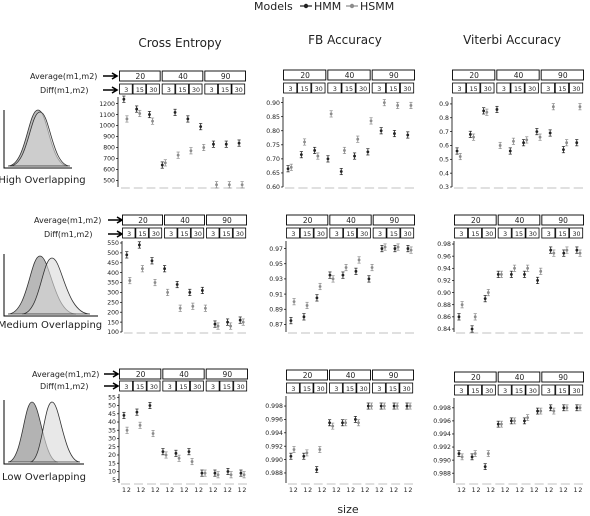 This screenshot has width=590, height=516. I want to click on average-strip-label: 20, so click(308, 375).